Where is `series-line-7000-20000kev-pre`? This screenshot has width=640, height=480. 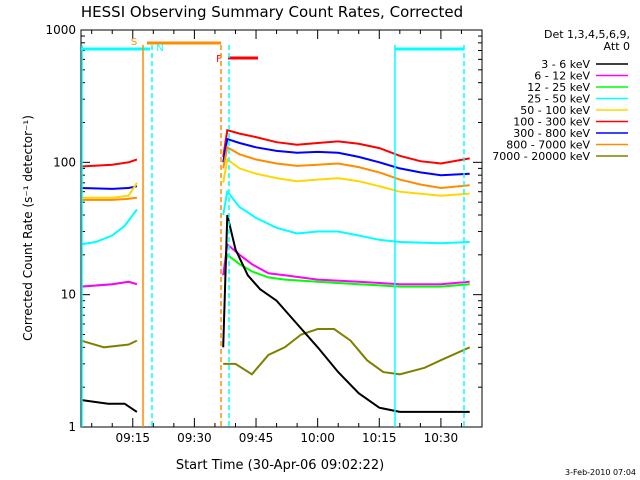 series-line-7000-20000kev-pre is located at coordinates (109, 344).